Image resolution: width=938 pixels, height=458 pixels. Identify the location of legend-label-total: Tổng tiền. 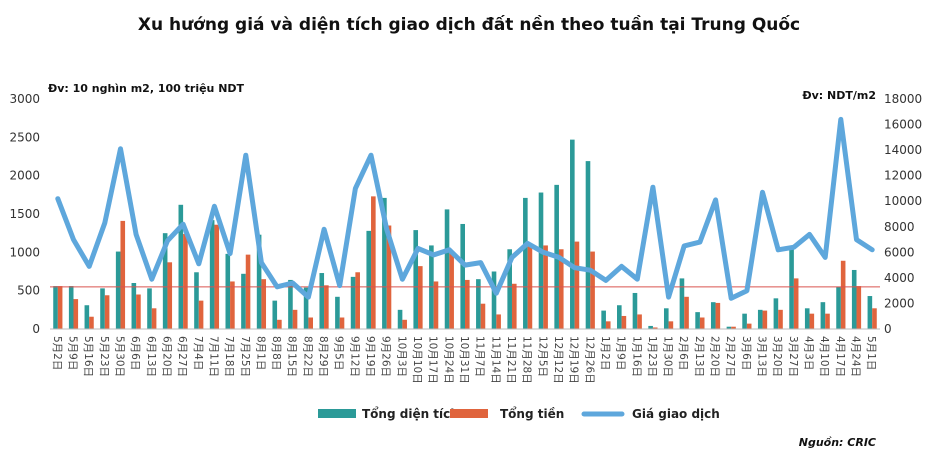
(532, 413).